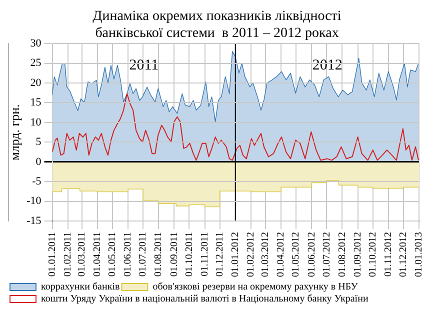 The image size is (442, 322). What do you see at coordinates (358, 254) in the screenshot?
I see `x-tick-label: 01.09.2012` at bounding box center [358, 254].